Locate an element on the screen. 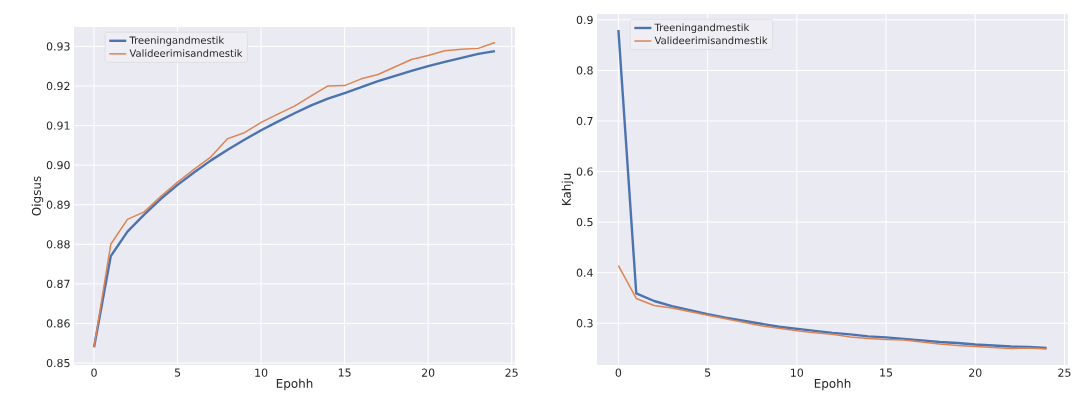  y-tick-label: 0.89 is located at coordinates (58, 204).